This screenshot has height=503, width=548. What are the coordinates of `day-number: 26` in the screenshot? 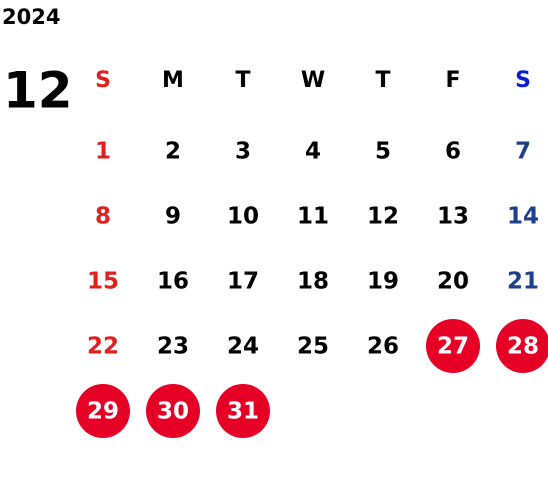 It's located at (383, 347).